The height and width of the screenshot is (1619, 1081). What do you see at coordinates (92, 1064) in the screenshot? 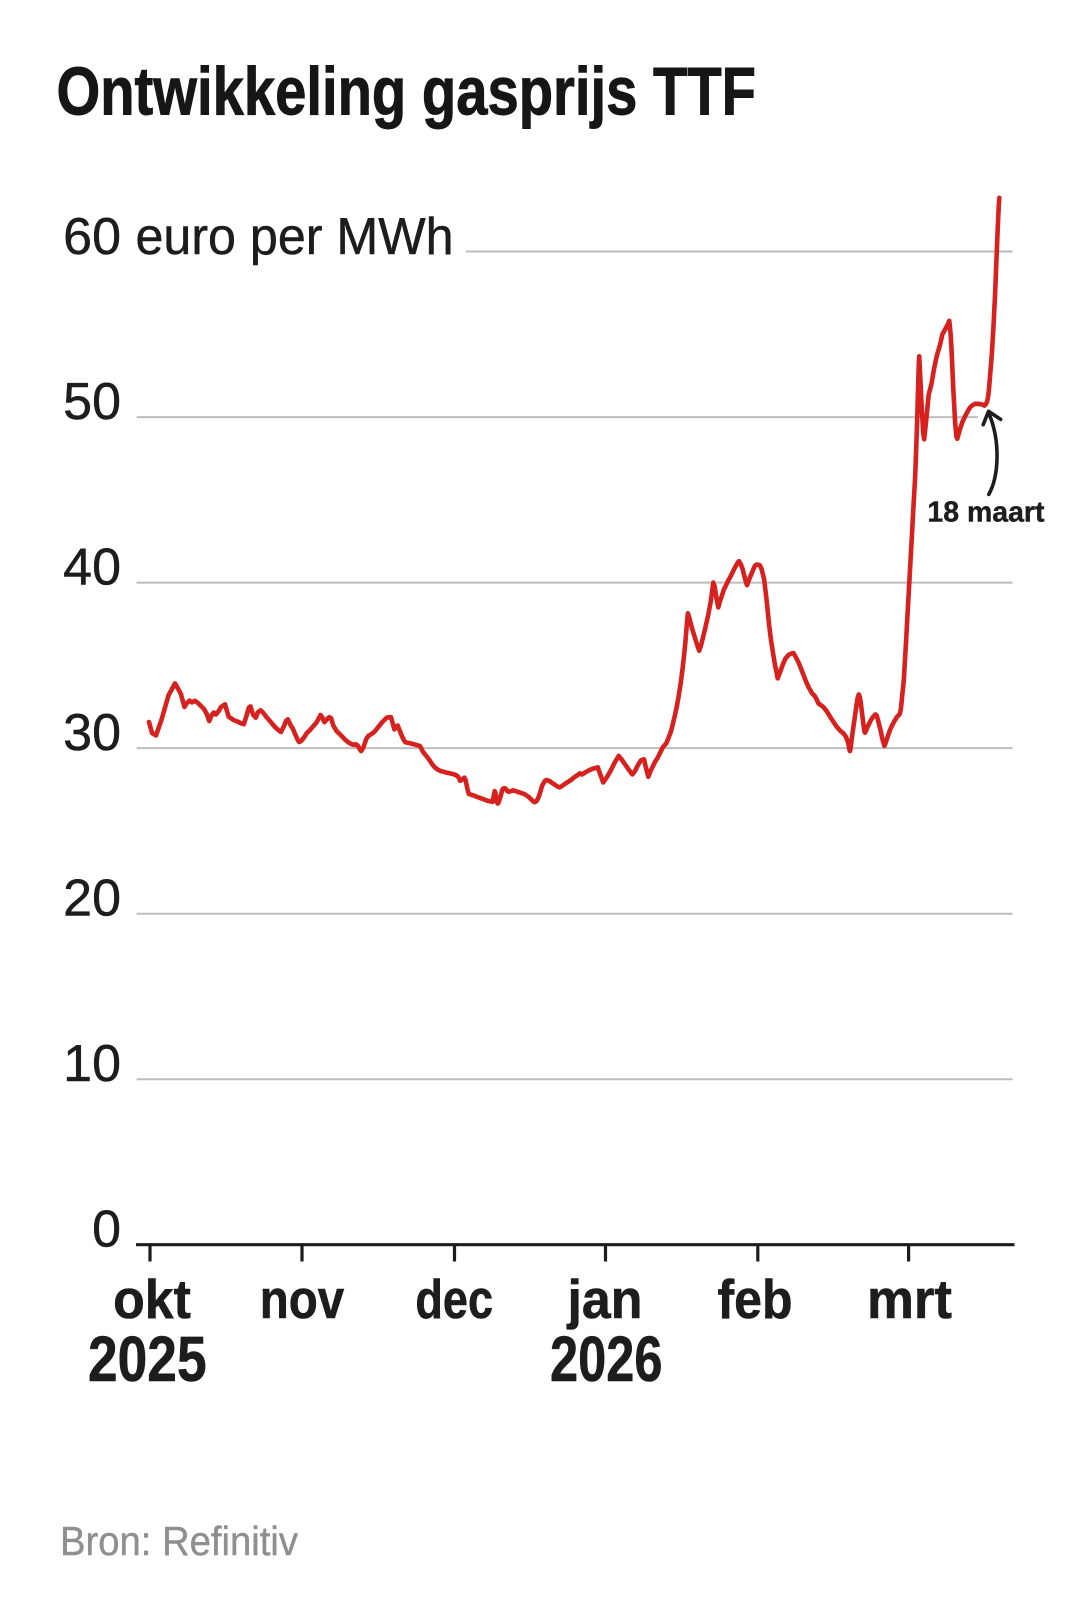
I see `svg-text: 10` at bounding box center [92, 1064].